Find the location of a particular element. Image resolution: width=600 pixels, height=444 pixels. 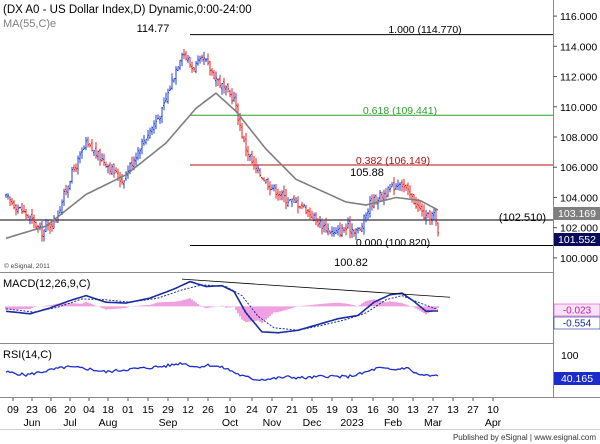

rsi-line is located at coordinates (222, 371).